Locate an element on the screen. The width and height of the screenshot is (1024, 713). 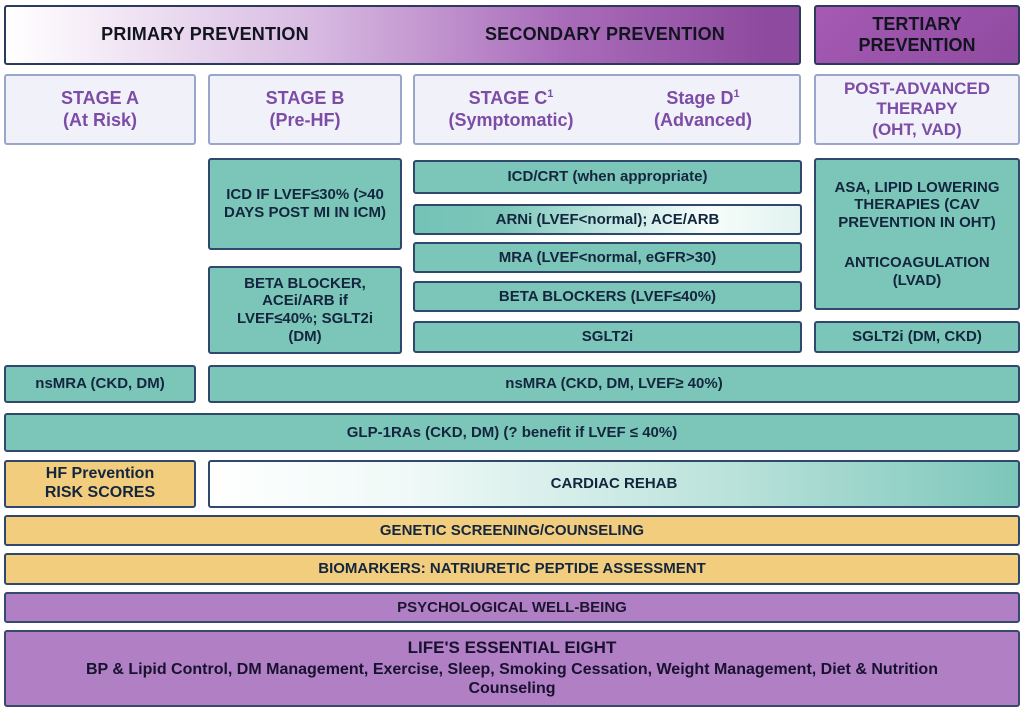
stage-a-subtitle: (At Risk) is located at coordinates (99, 119).